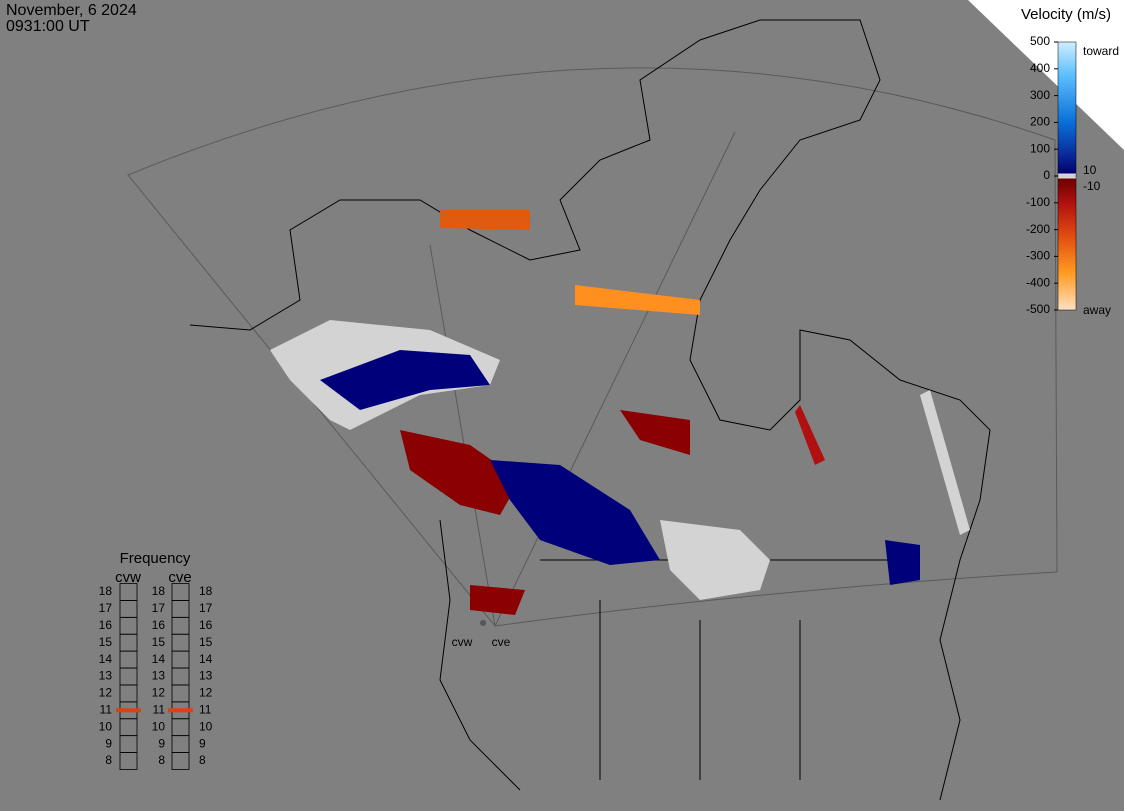 The image size is (1124, 811). Describe the element at coordinates (48, 26) in the screenshot. I see `time-label: 0931:00 UT` at that location.